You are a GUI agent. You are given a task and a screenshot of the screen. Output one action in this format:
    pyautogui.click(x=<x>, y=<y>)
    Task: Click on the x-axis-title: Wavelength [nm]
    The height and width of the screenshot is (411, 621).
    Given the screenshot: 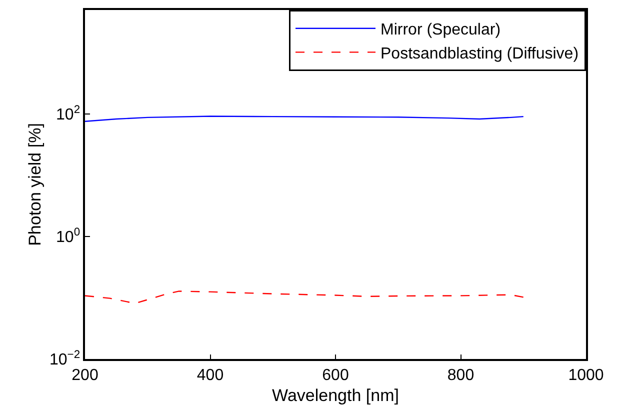 What is the action you would take?
    pyautogui.click(x=335, y=395)
    